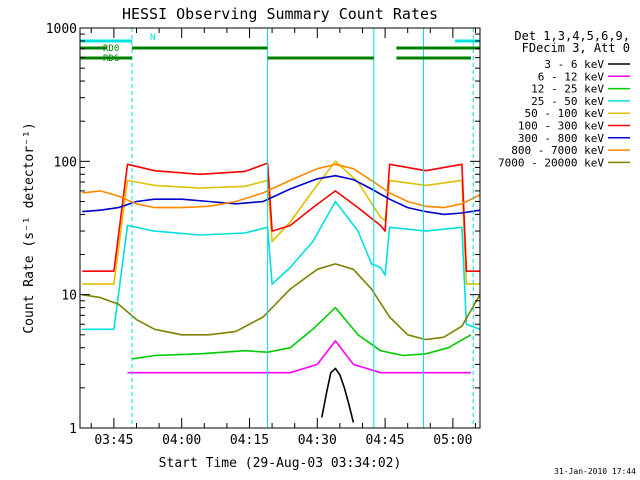 The width and height of the screenshot is (640, 480). Describe the element at coordinates (280, 463) in the screenshot. I see `x-axis-label: Start Time (29-Aug-03 03:34:02)` at that location.